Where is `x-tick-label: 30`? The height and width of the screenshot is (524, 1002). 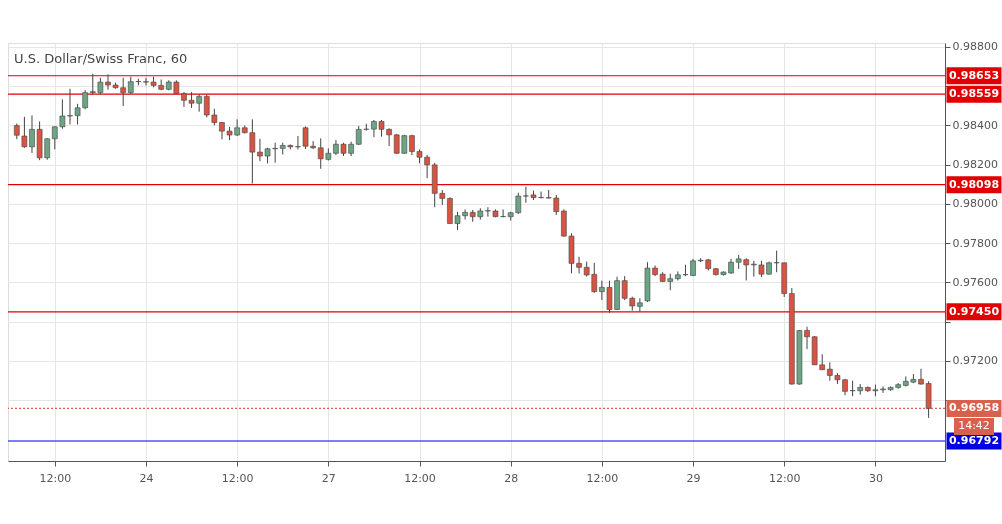
x-tick-label: 30 is located at coordinates (875, 478).